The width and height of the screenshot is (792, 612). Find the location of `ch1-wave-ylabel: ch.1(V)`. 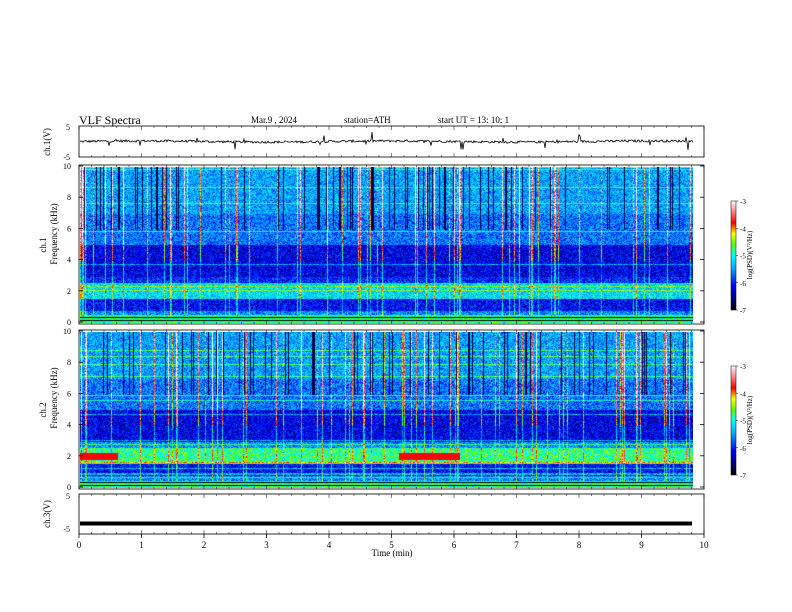

ch1-wave-ylabel: ch.1(V) is located at coordinates (47, 142).